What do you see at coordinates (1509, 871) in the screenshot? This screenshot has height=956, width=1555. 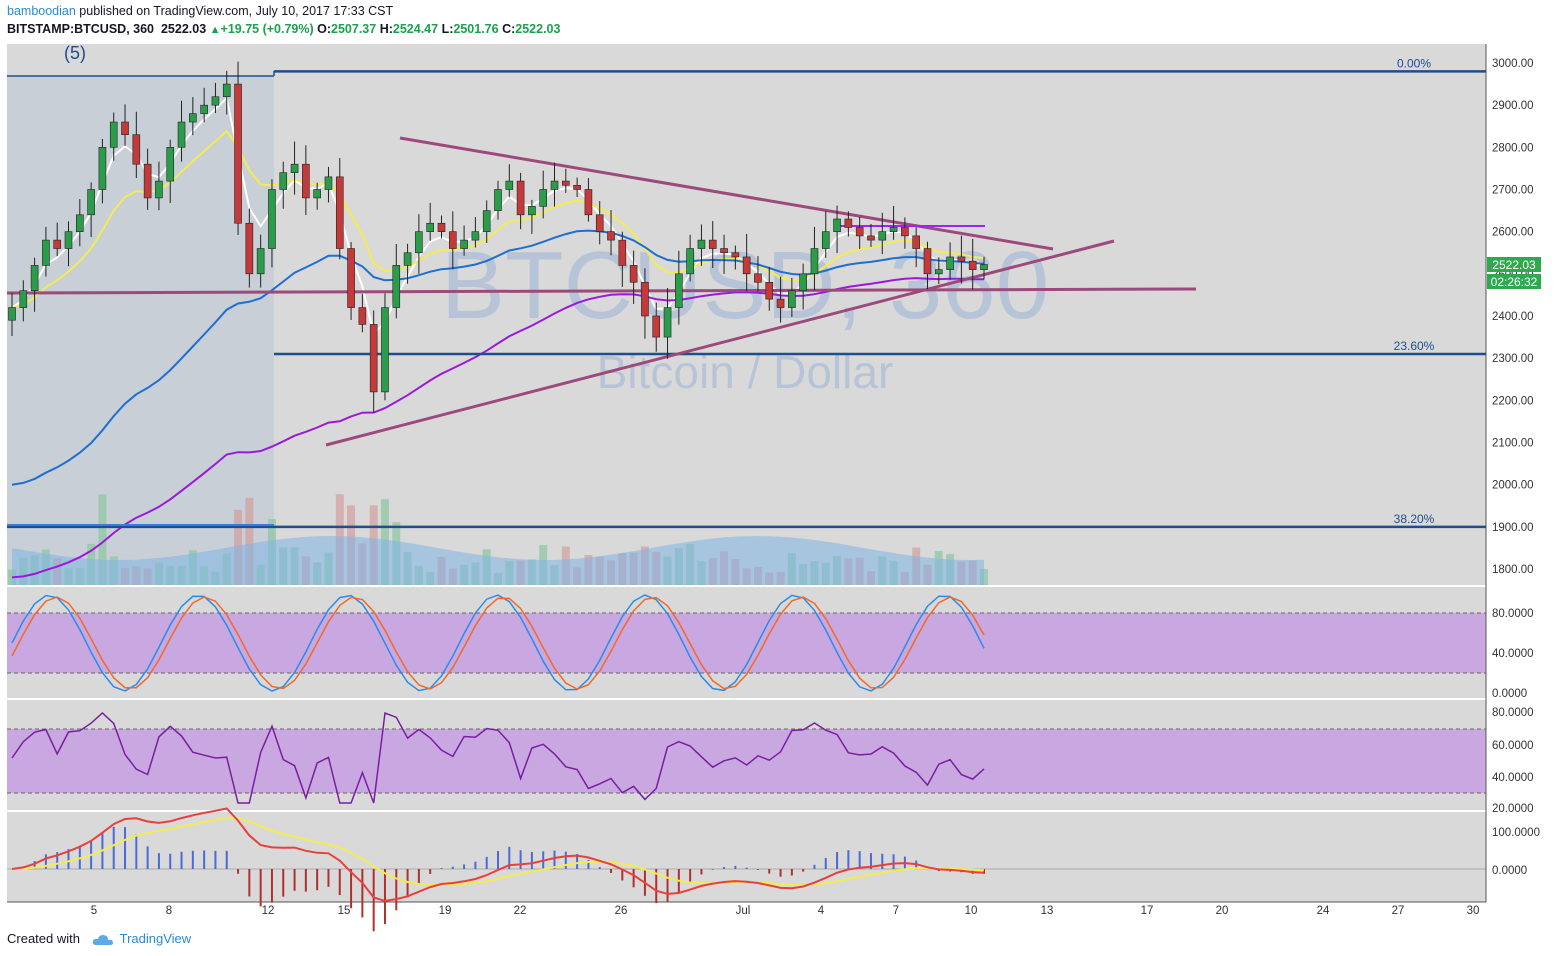 I see `macd-axis-label: 0.0000` at bounding box center [1509, 871].